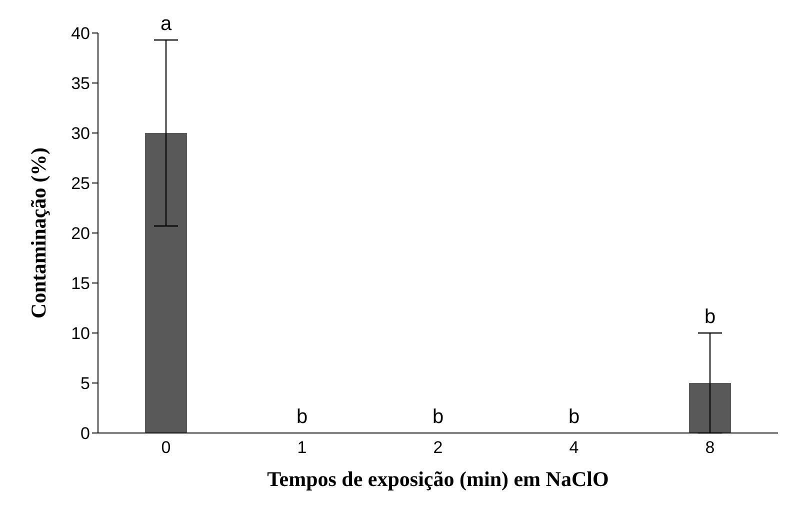  Describe the element at coordinates (80, 234) in the screenshot. I see `y-tick-label: 20` at that location.